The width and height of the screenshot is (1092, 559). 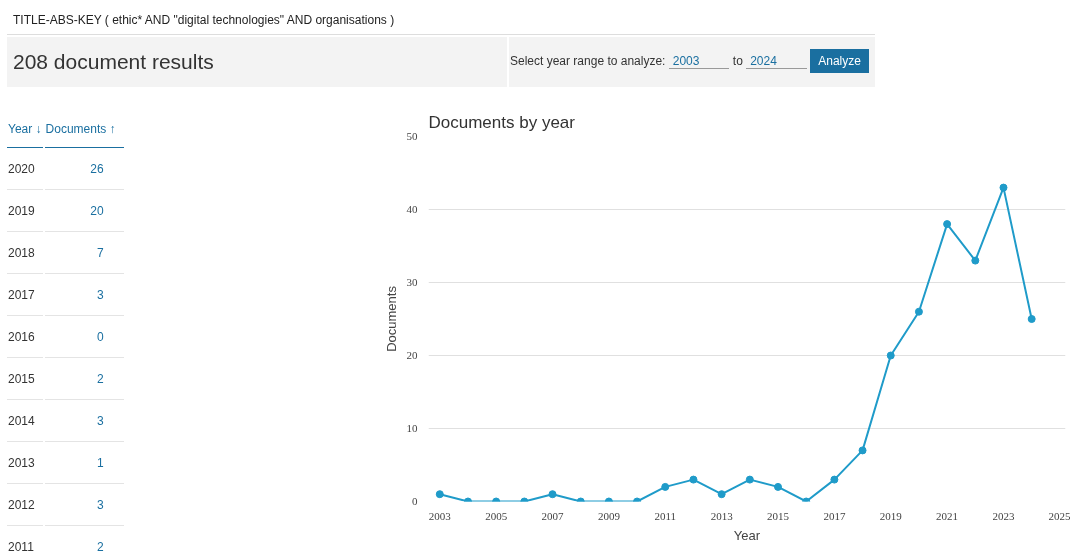 I want to click on x-tick-label: 2025, so click(x=1059, y=515).